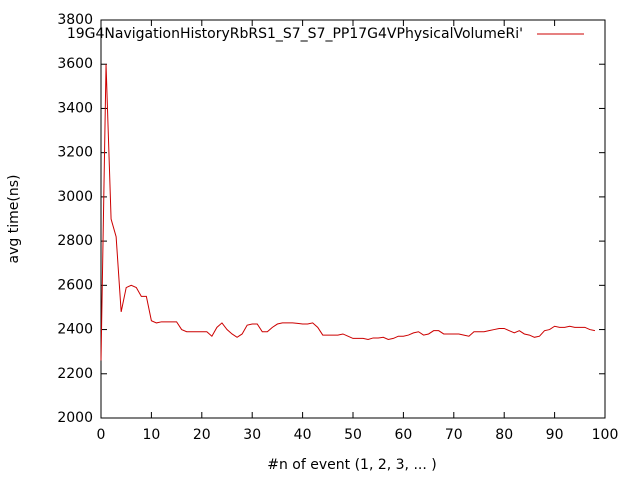  I want to click on x-tick-label: 80, so click(504, 435).